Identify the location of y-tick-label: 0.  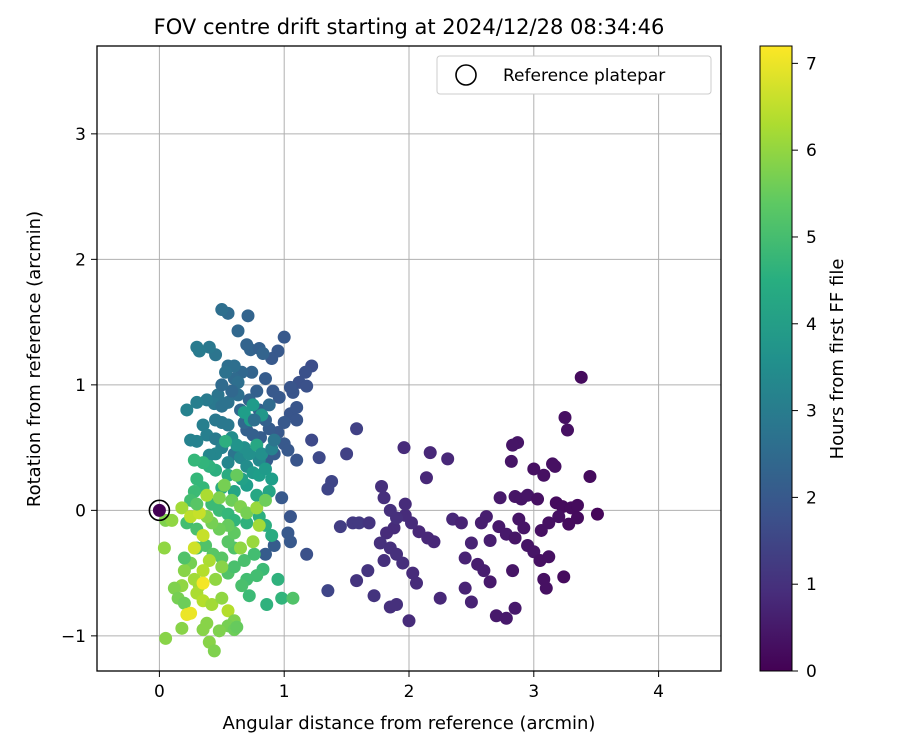
(80, 511).